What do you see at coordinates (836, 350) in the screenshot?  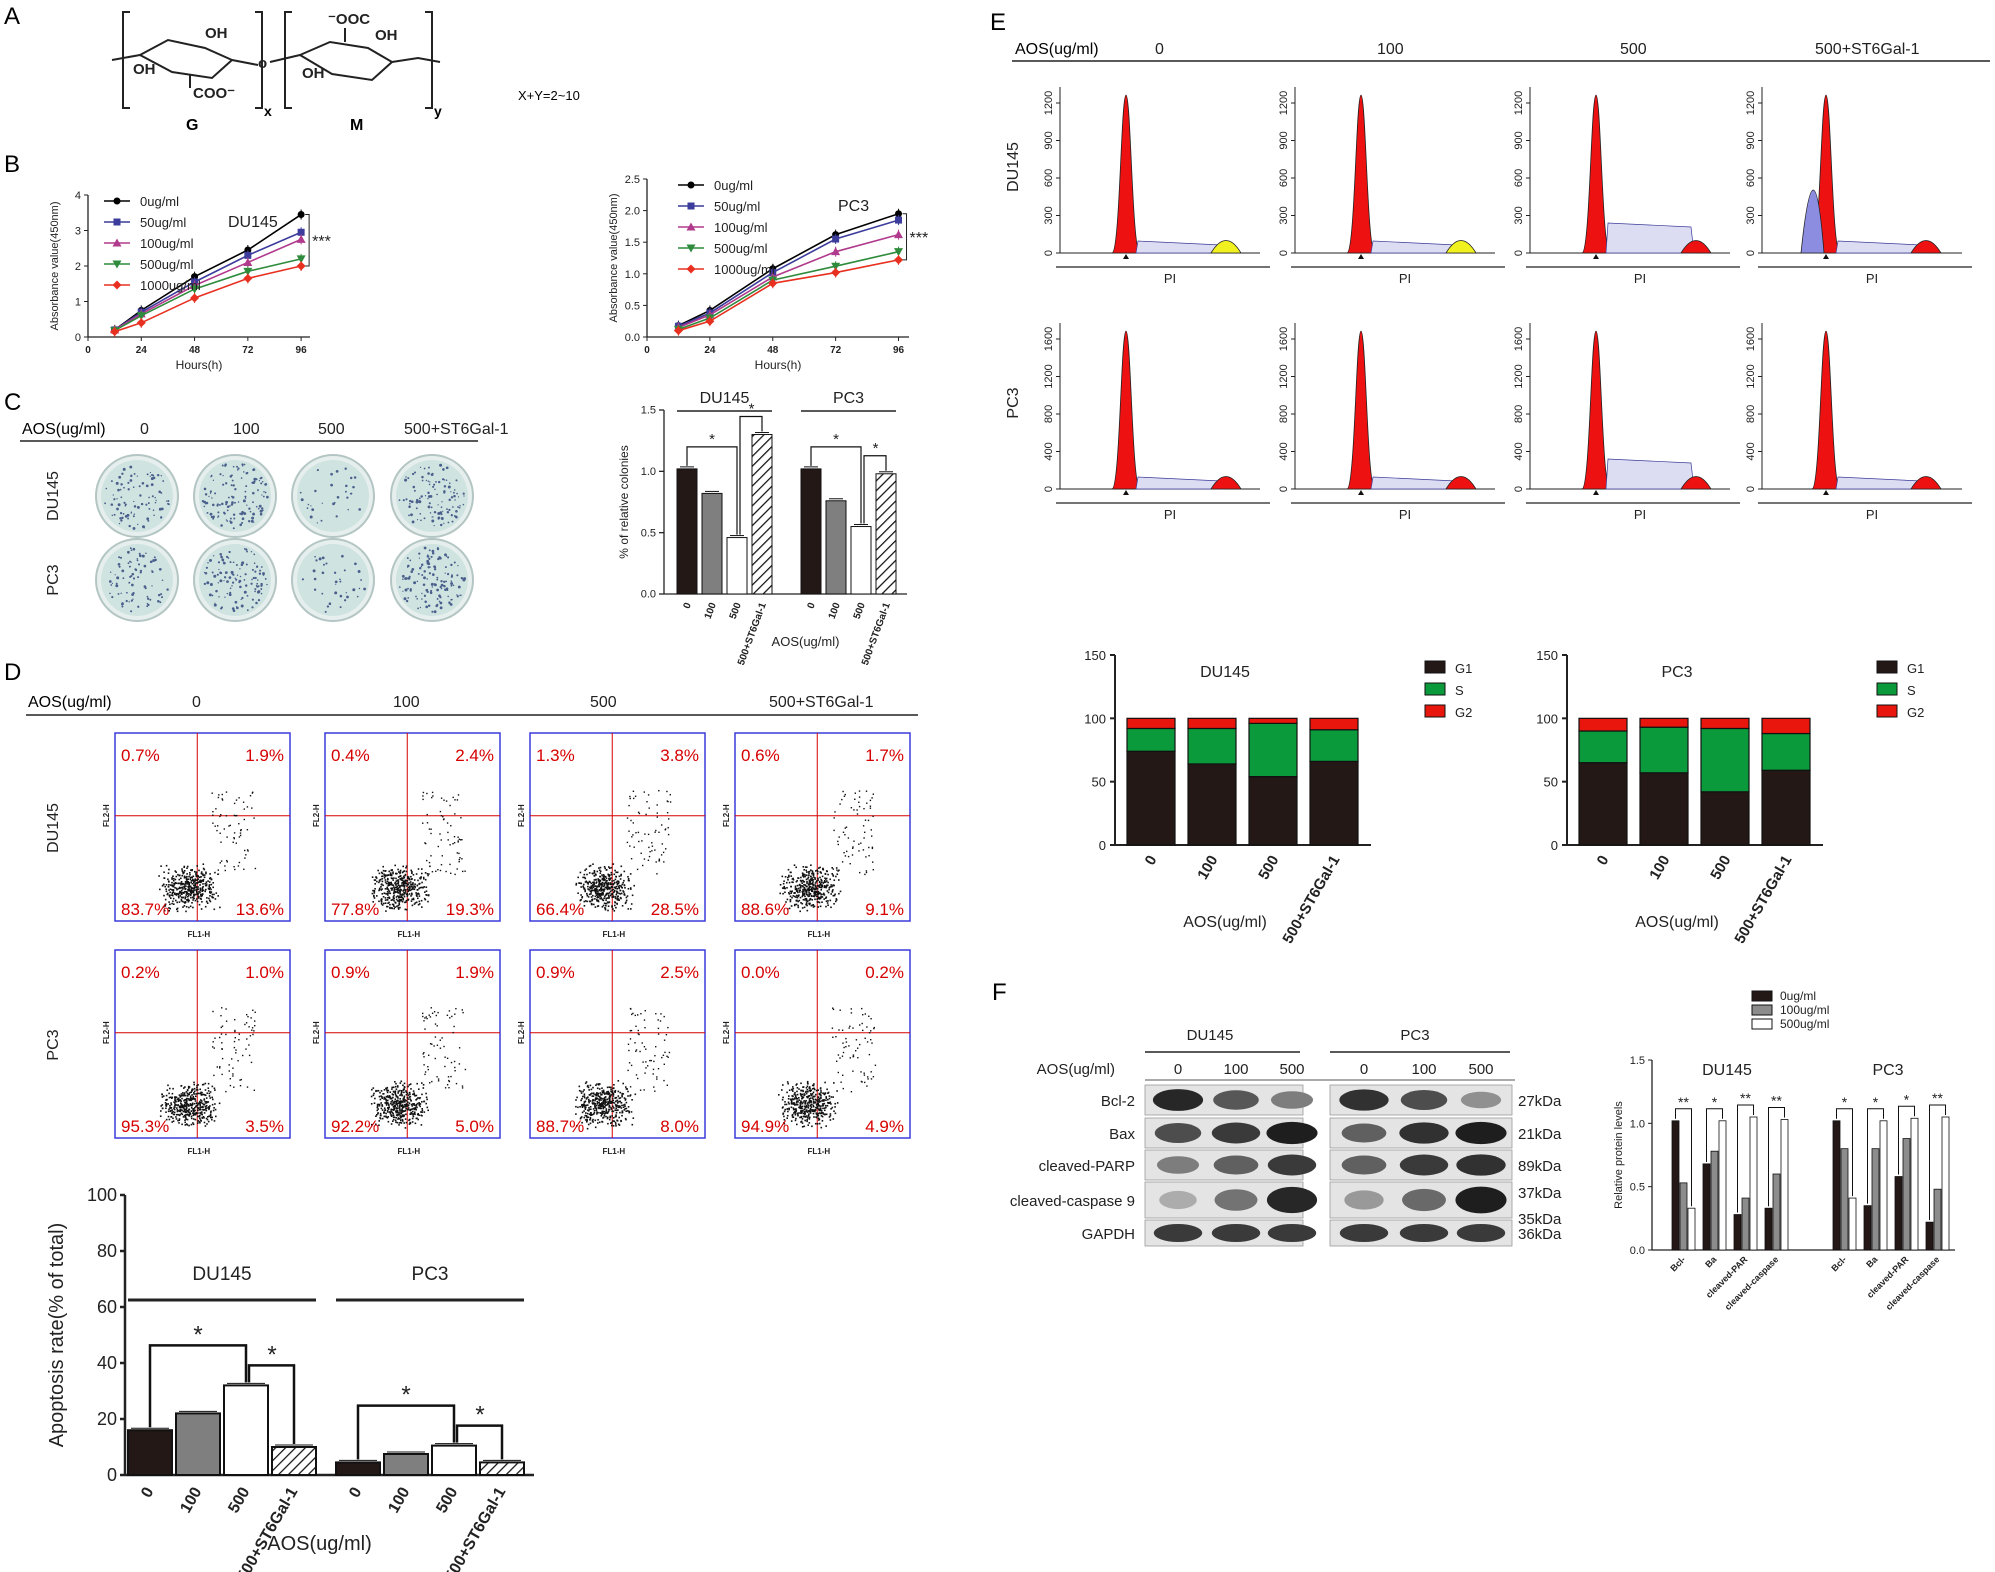 I see `x-tick-label: 72` at bounding box center [836, 350].